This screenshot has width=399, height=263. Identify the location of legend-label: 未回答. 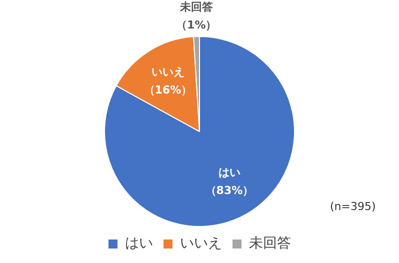
(270, 244).